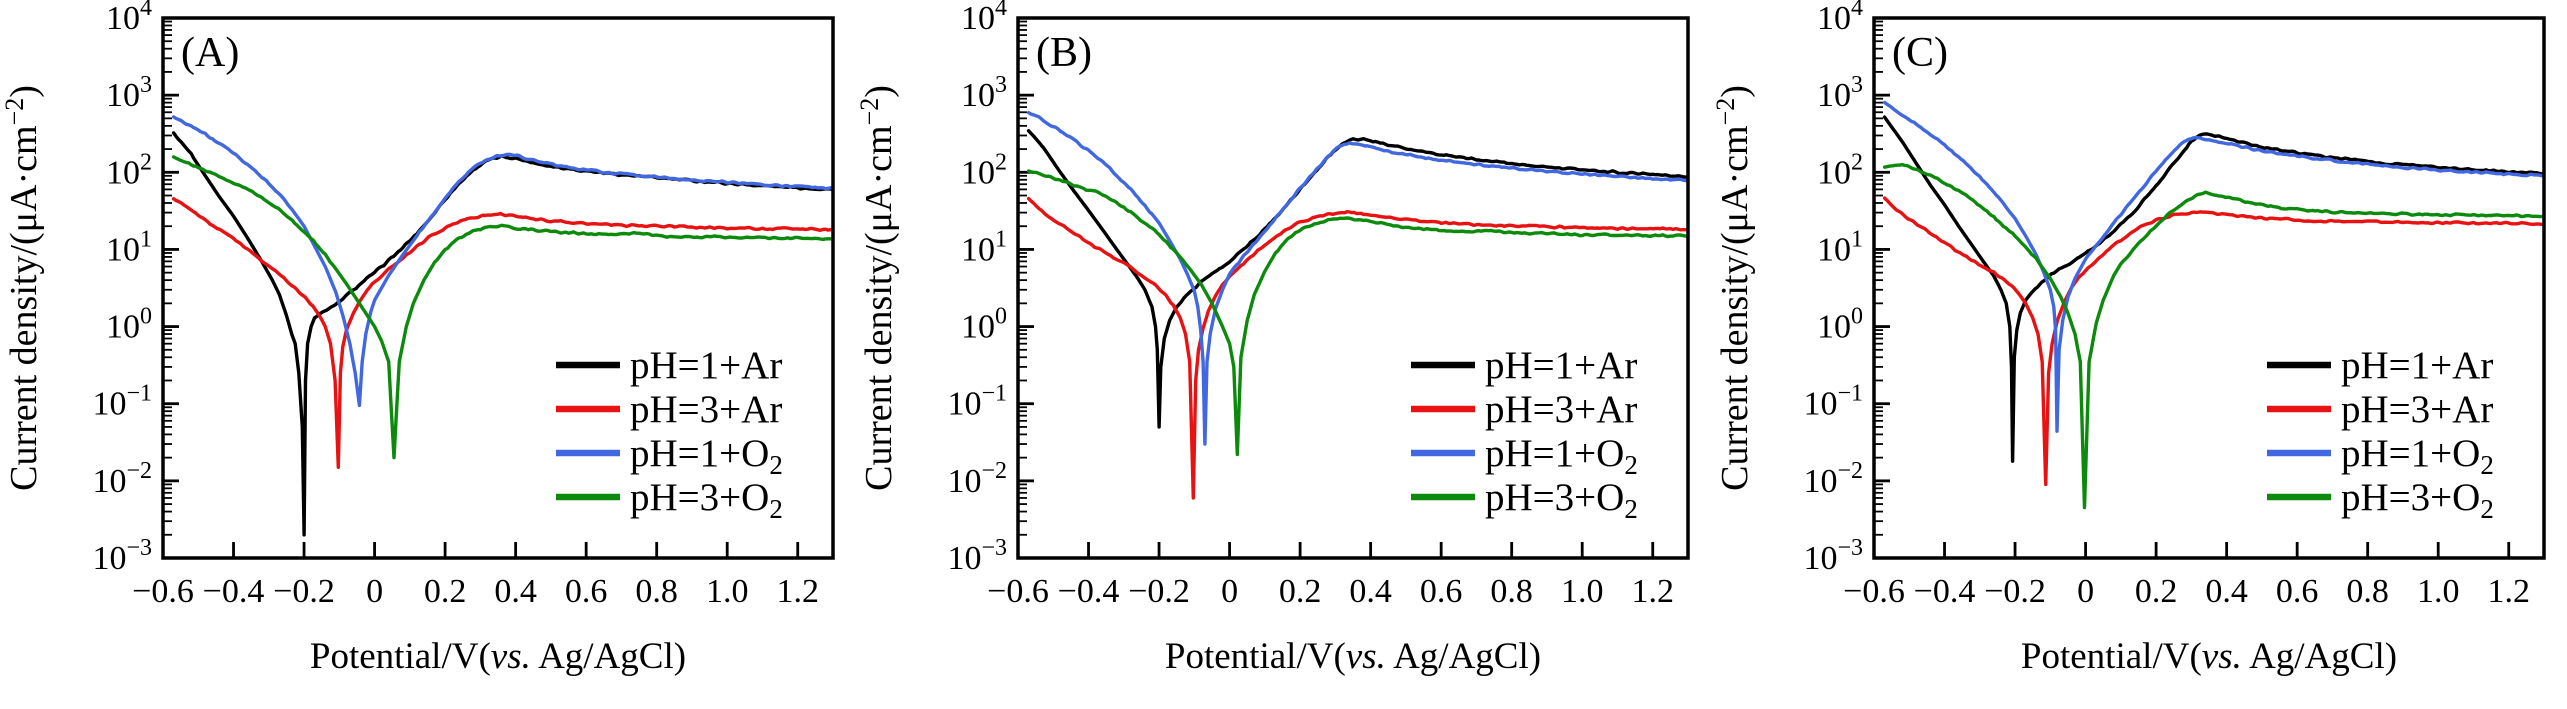  What do you see at coordinates (1920, 53) in the screenshot?
I see `panel-letter: (C)` at bounding box center [1920, 53].